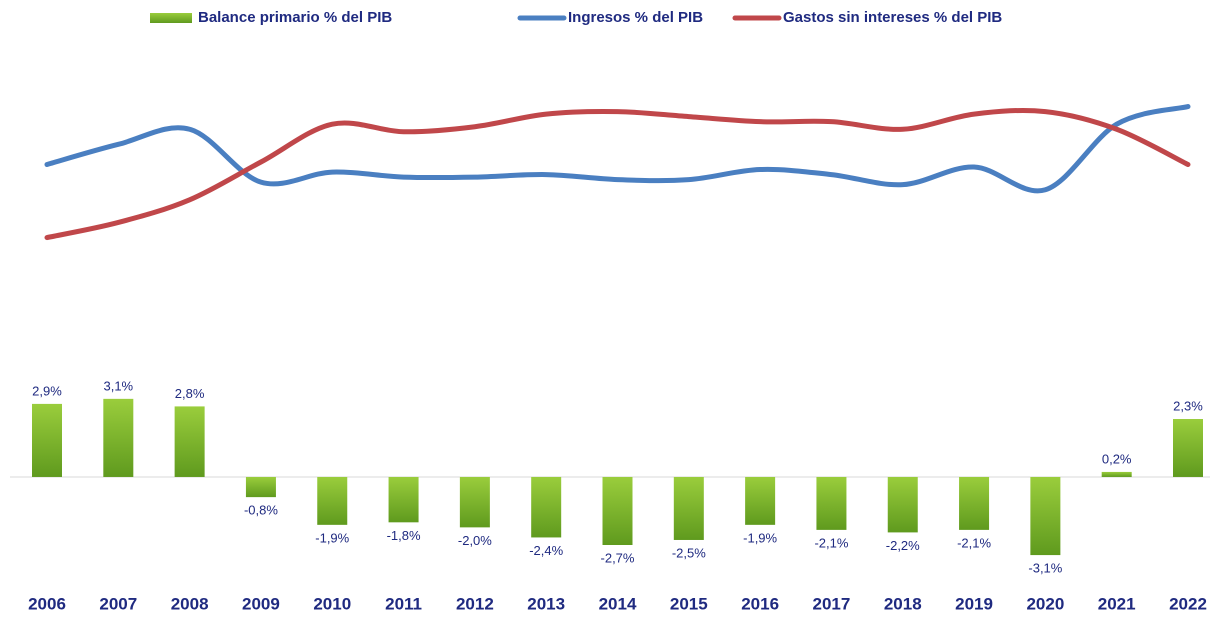  What do you see at coordinates (1188, 603) in the screenshot?
I see `x-tick-label: 2022` at bounding box center [1188, 603].